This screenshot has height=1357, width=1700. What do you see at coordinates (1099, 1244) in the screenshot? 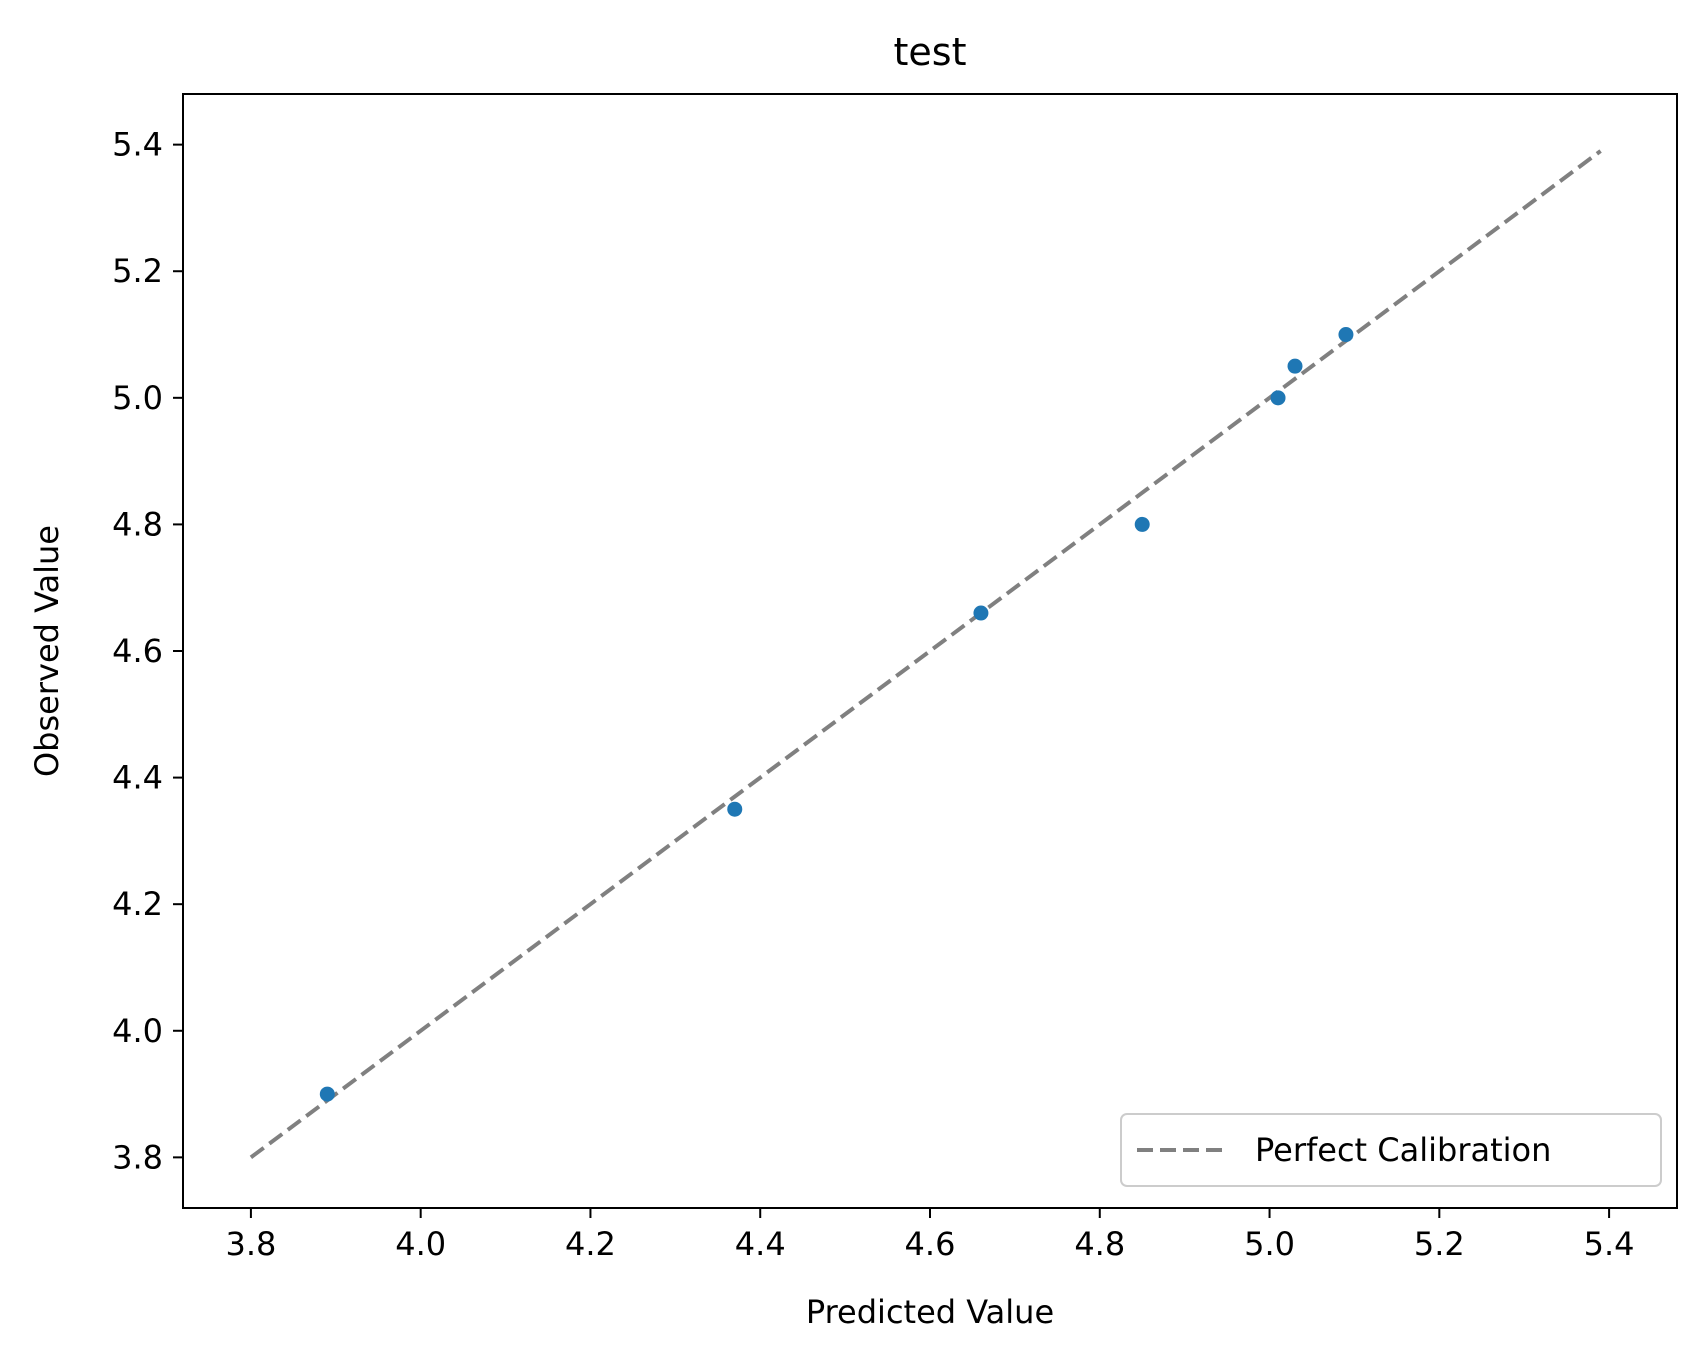
I see `x-tick-label: 4.8` at bounding box center [1099, 1244].